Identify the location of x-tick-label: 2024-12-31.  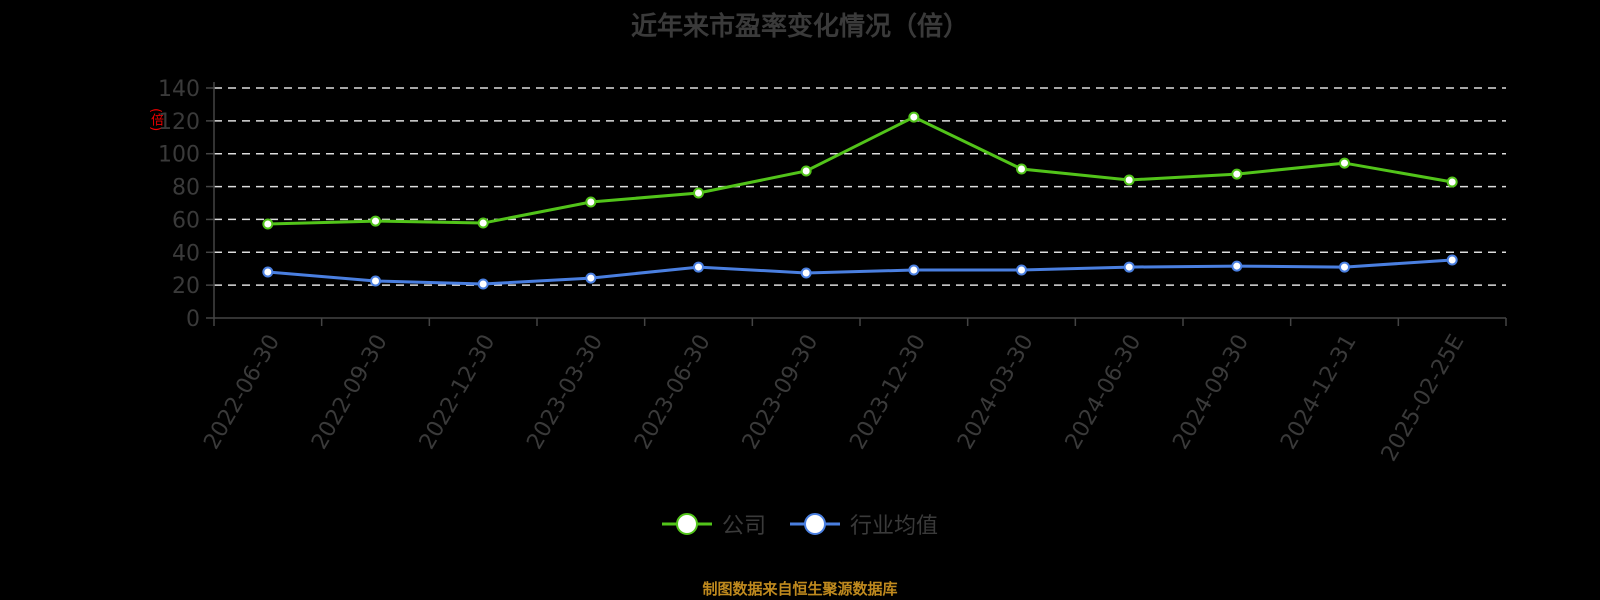
(1319, 392).